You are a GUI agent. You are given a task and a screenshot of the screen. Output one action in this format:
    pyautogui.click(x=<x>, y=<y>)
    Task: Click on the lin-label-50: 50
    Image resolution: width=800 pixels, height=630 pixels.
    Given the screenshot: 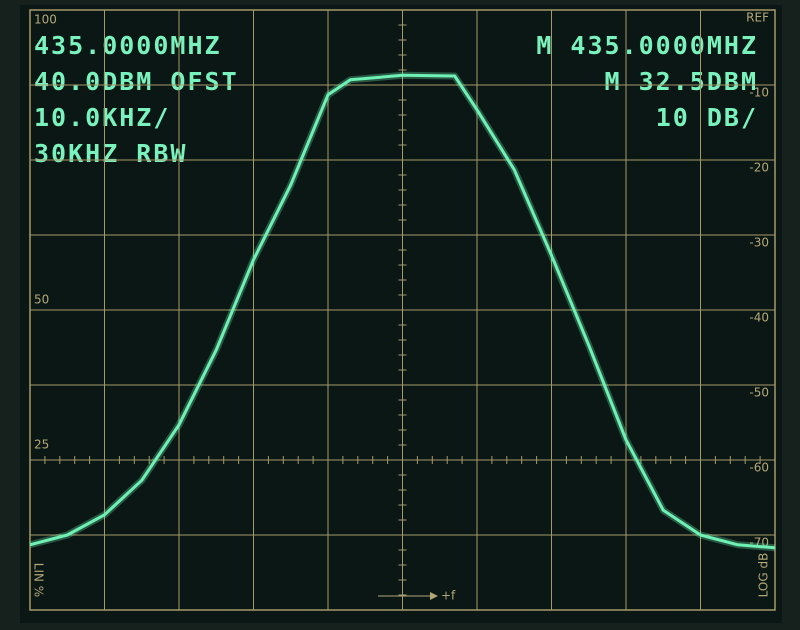 What is the action you would take?
    pyautogui.click(x=41, y=300)
    